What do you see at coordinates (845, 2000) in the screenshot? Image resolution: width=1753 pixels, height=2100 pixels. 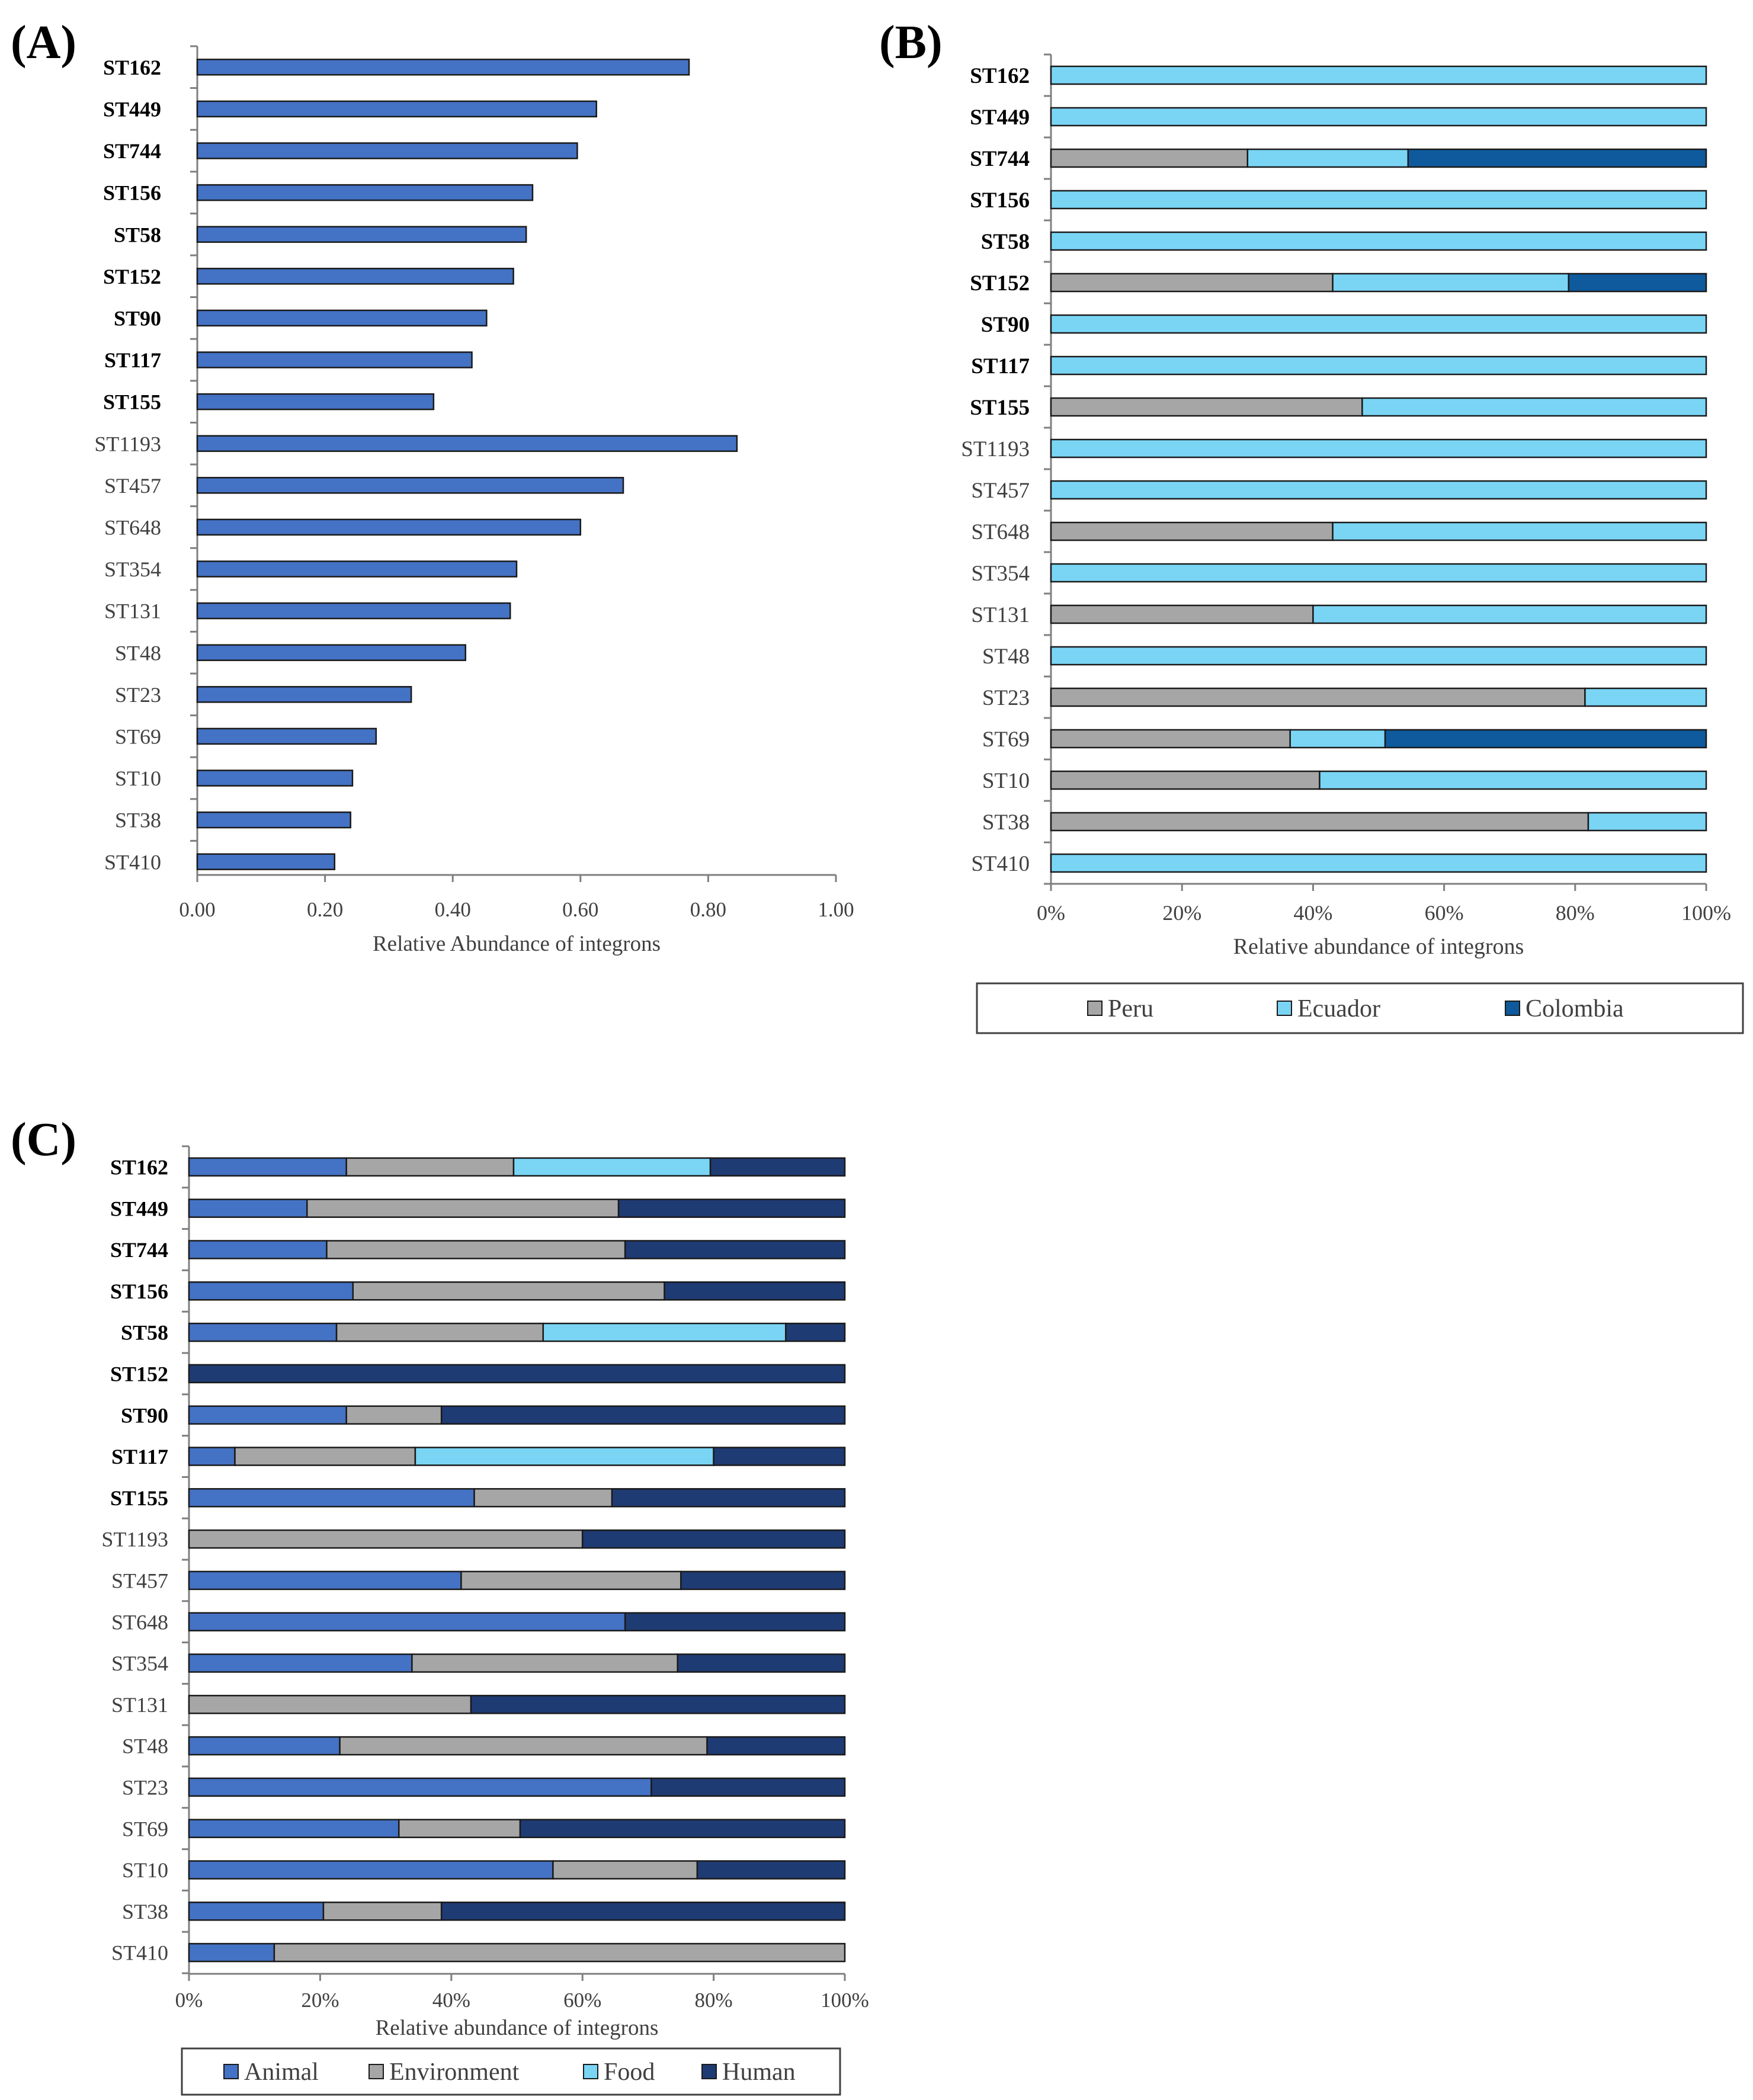 I see `x-tick-label: 100%` at bounding box center [845, 2000].